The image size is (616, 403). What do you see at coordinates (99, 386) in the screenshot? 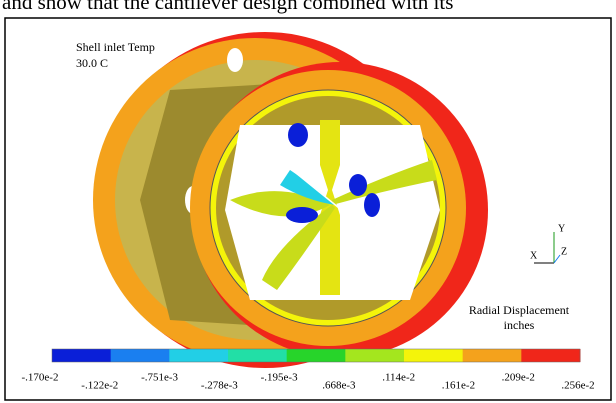
I see `colorbar-label: -.122e-2` at bounding box center [99, 386].